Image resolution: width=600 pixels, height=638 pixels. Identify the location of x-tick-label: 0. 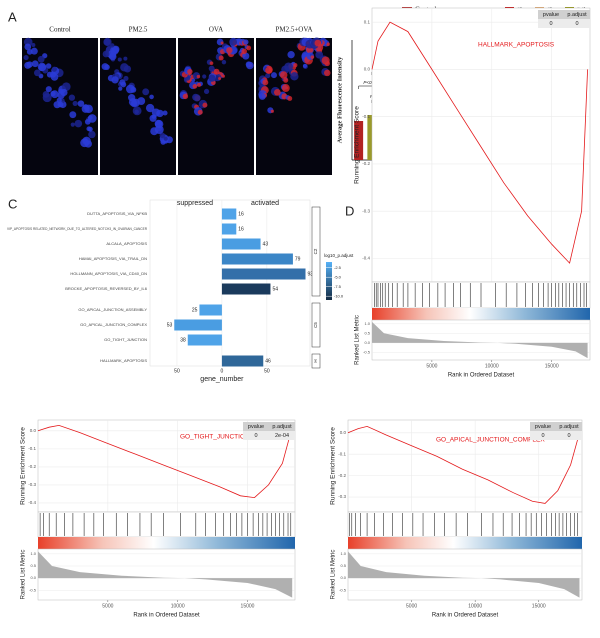
(222, 371).